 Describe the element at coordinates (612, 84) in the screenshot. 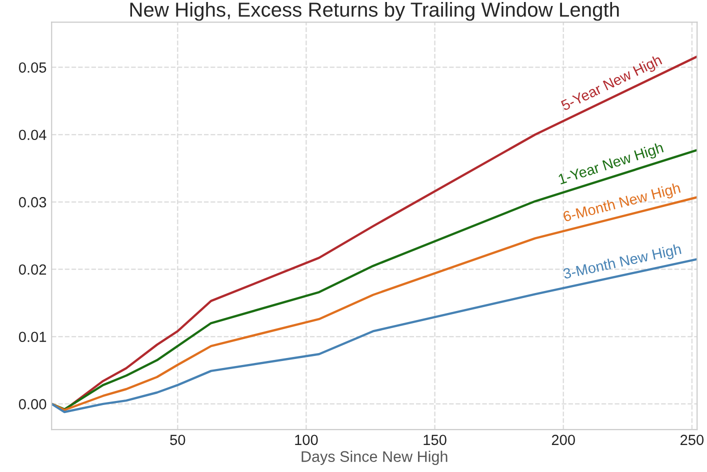

I see `annotation: 5-Year New High` at that location.